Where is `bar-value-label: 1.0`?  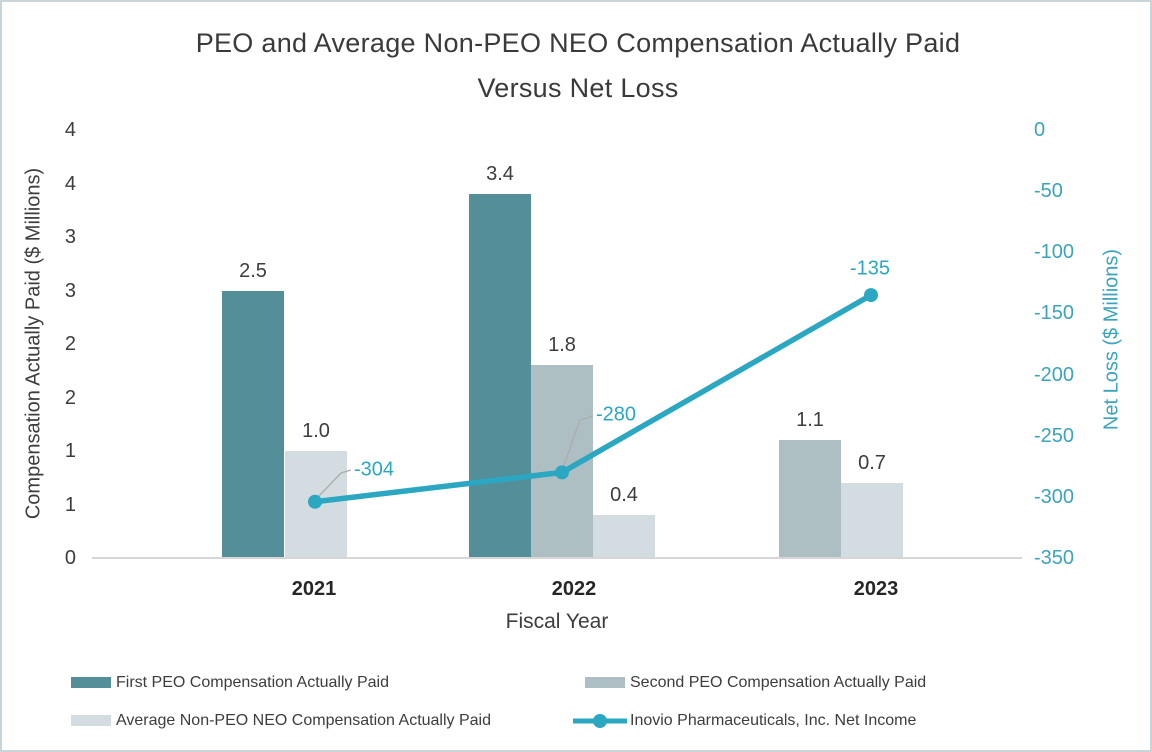
bar-value-label: 1.0 is located at coordinates (316, 431).